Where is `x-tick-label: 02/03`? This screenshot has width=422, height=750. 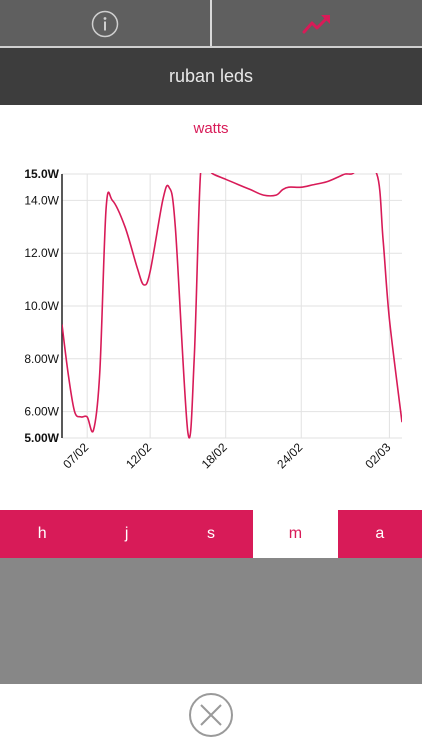
x-tick-label: 02/03 is located at coordinates (377, 455).